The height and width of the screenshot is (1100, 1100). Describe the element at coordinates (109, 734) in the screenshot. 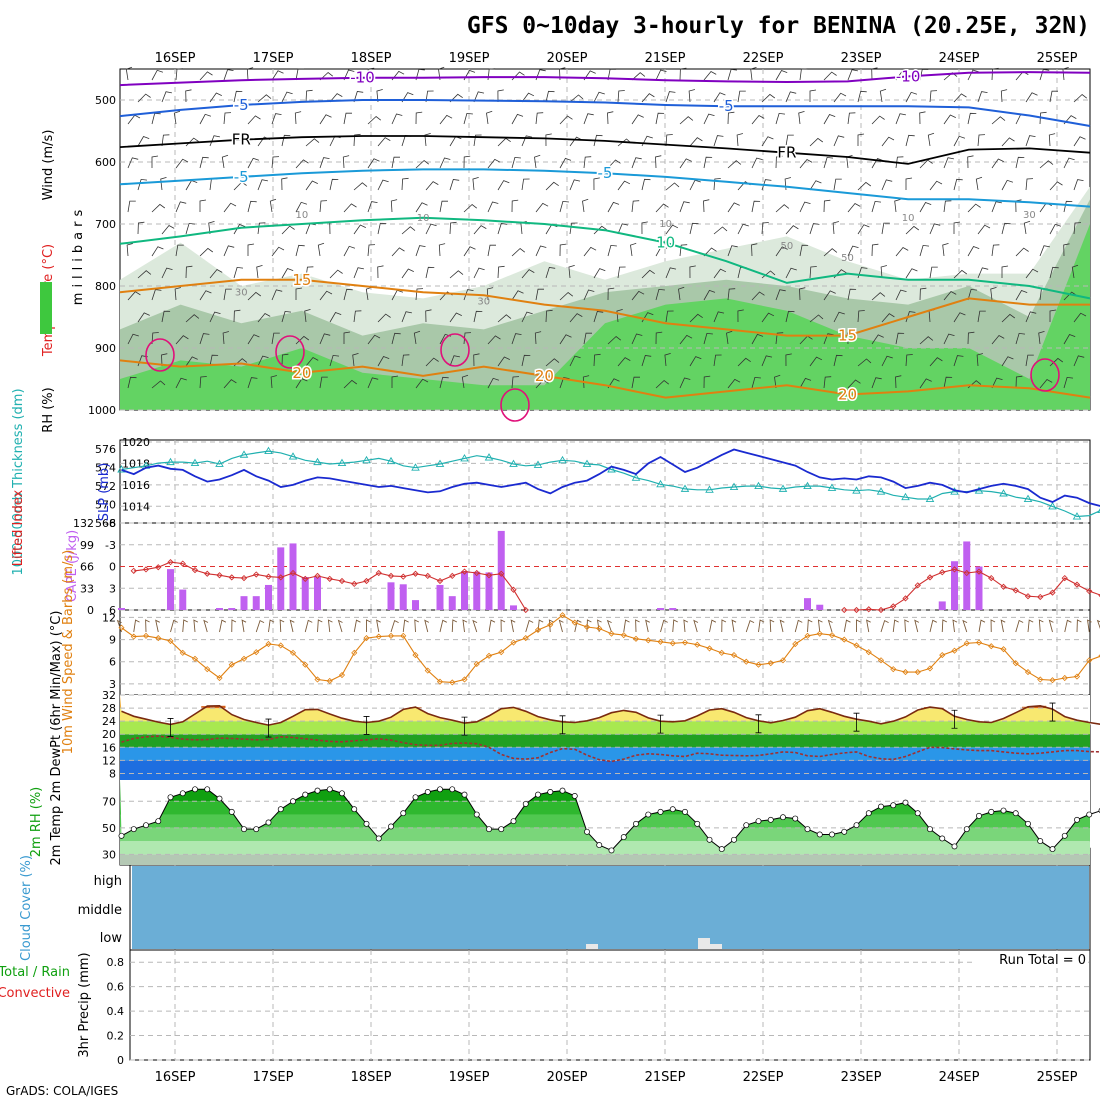

I see `tick-label: 20` at that location.